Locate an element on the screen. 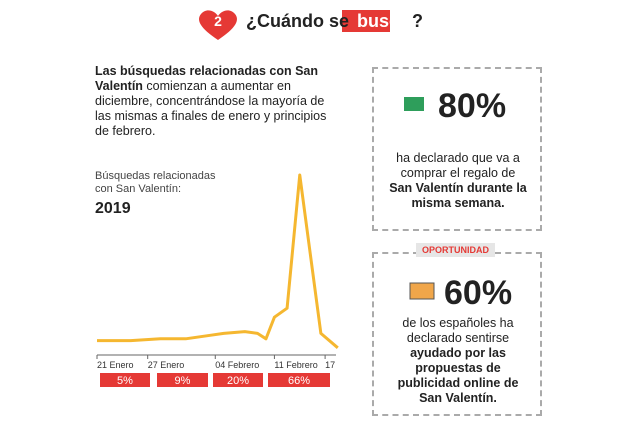  period-label: 20% is located at coordinates (238, 381).